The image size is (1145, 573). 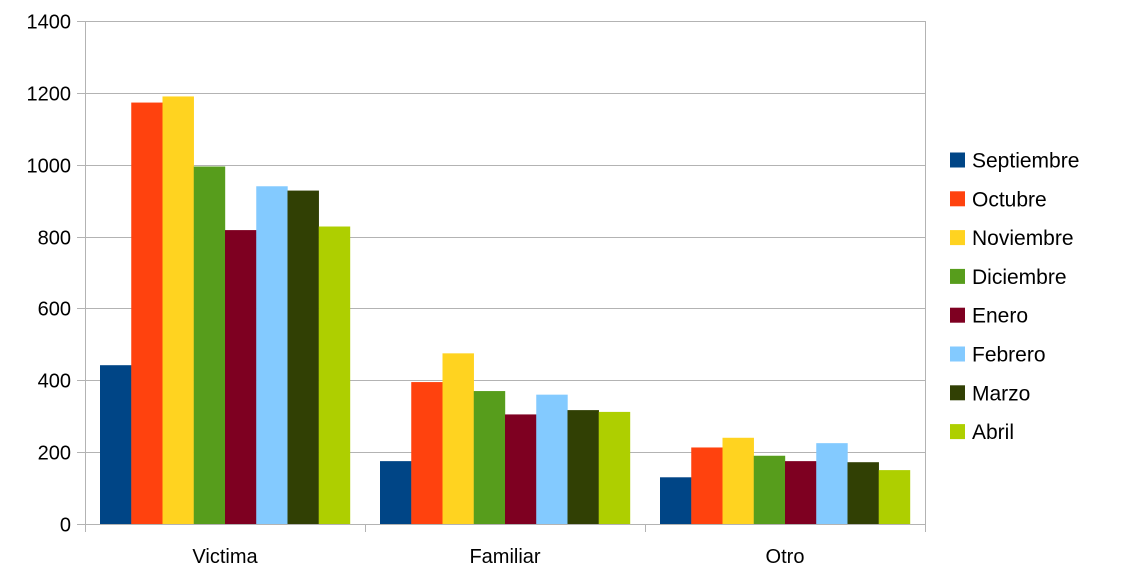 I want to click on legend-item-diciembre: Diciembre, so click(x=1008, y=277).